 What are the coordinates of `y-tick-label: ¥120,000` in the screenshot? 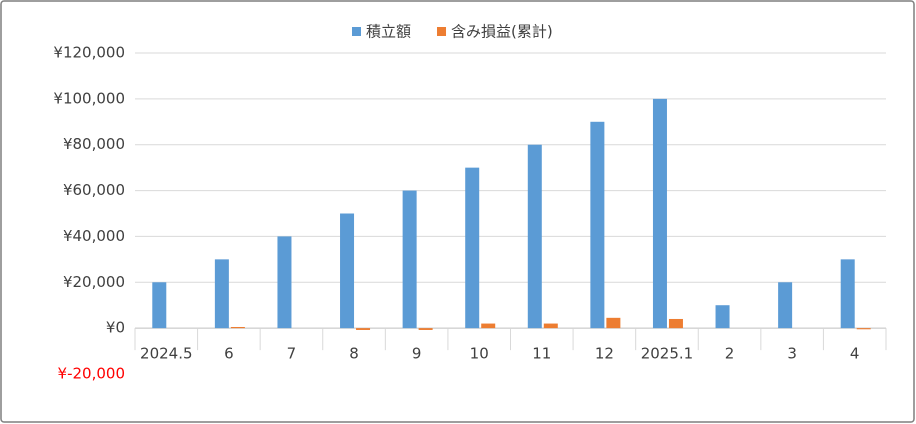 It's located at (89, 53).